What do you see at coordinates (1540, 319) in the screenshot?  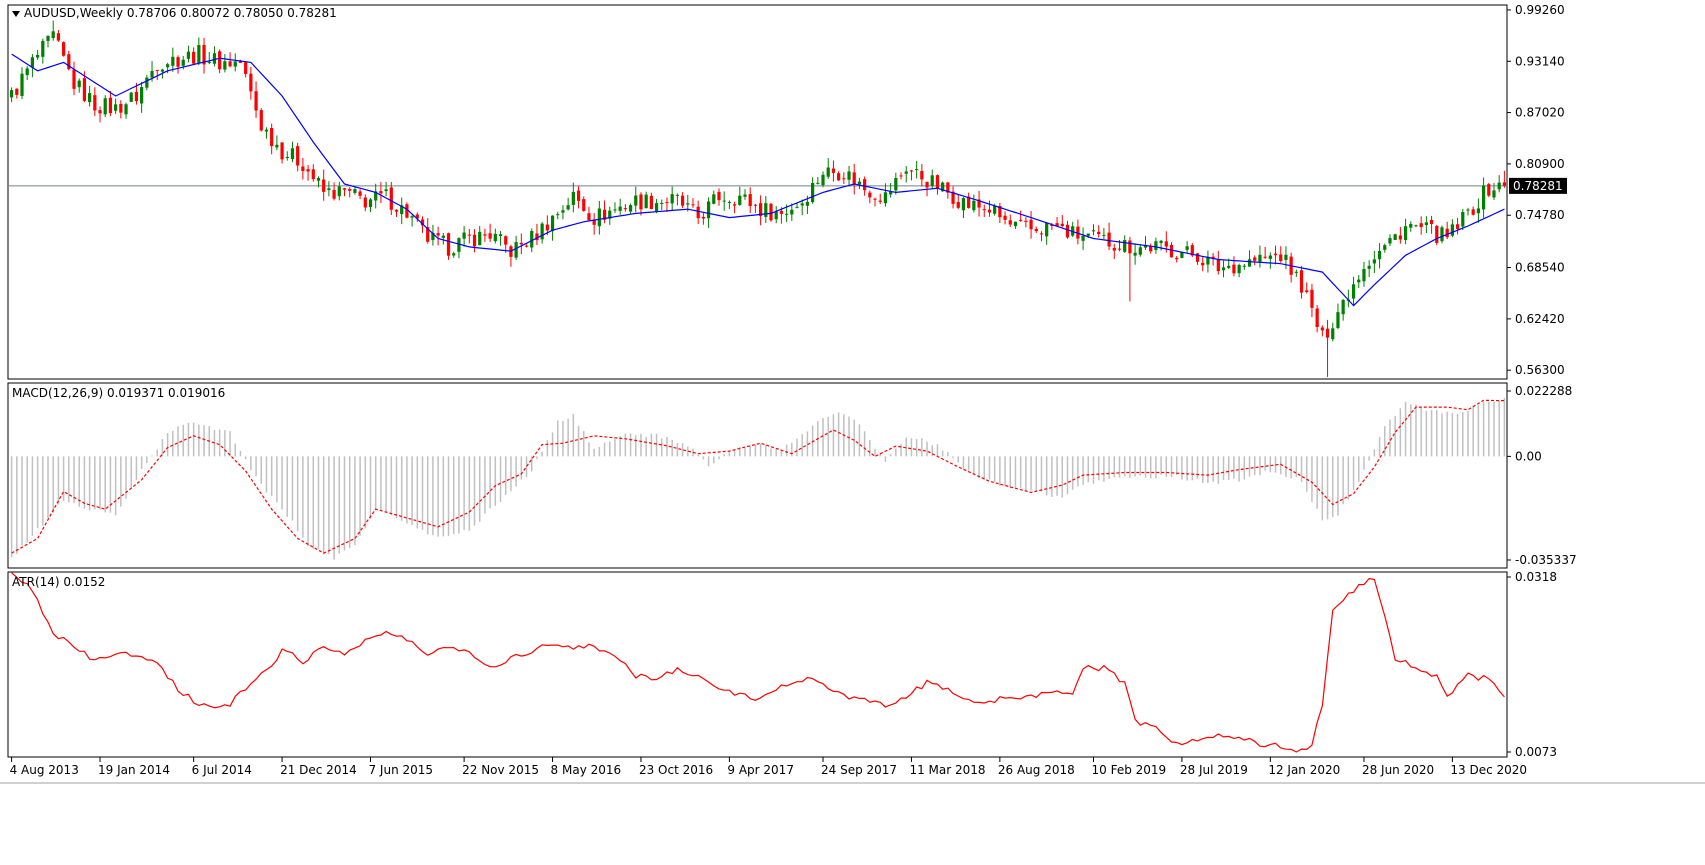 I see `main-y-tick-label: 0.62420` at bounding box center [1540, 319].